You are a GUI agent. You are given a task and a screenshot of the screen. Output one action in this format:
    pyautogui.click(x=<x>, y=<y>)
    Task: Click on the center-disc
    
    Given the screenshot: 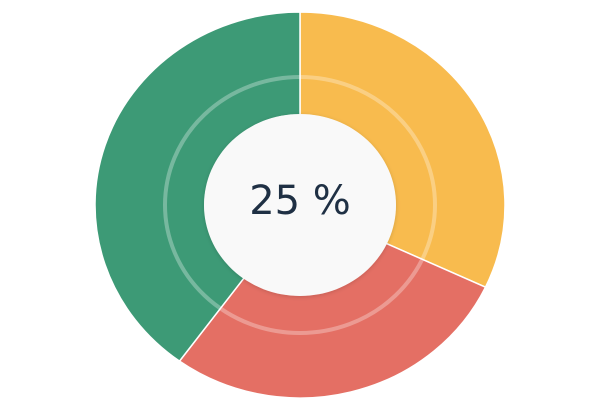 What is the action you would take?
    pyautogui.click(x=300, y=205)
    